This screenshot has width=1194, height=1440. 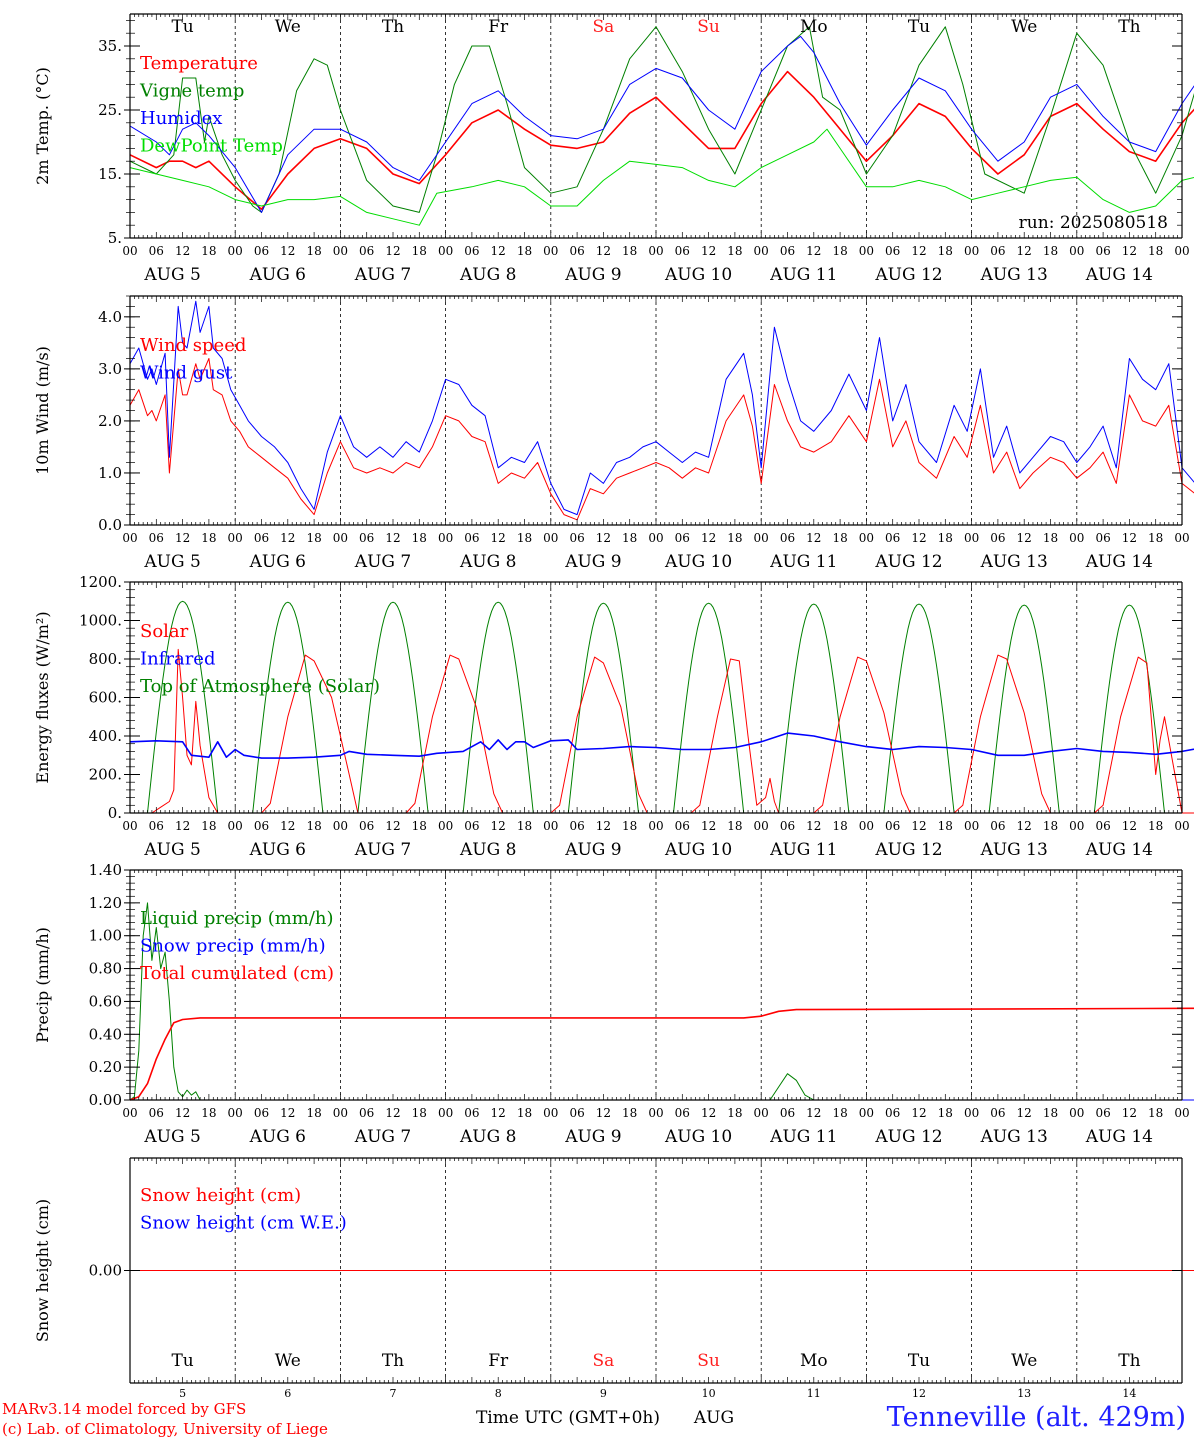 I want to click on legend-wind-gust: Wind gust, so click(x=186, y=373).